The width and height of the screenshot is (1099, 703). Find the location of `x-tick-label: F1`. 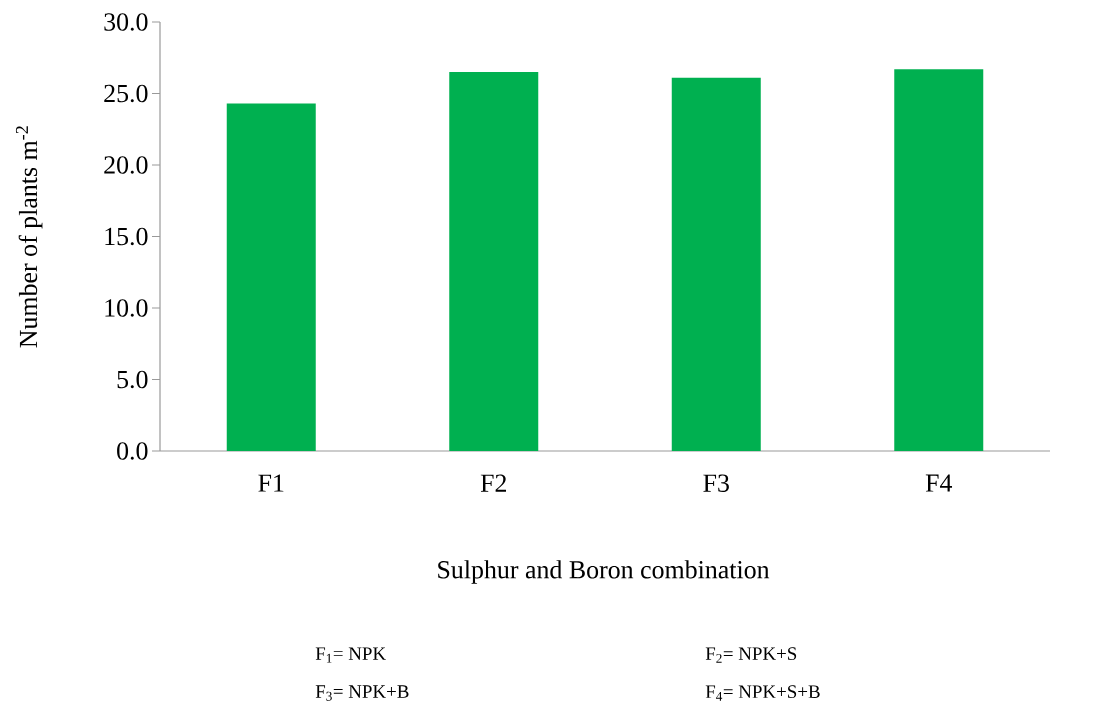

x-tick-label: F1 is located at coordinates (271, 483).